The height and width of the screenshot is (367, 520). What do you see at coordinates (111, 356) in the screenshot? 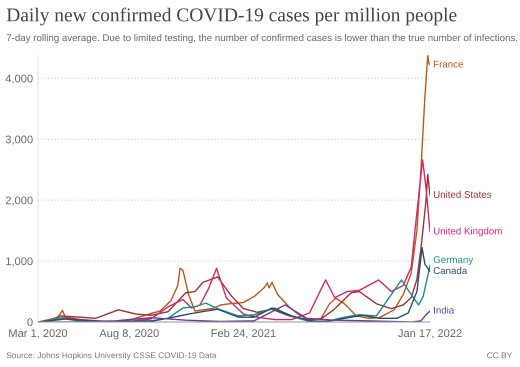
I see `source-note: Source: Johns Hopkins University CSSE COVID-19 Data` at bounding box center [111, 356].